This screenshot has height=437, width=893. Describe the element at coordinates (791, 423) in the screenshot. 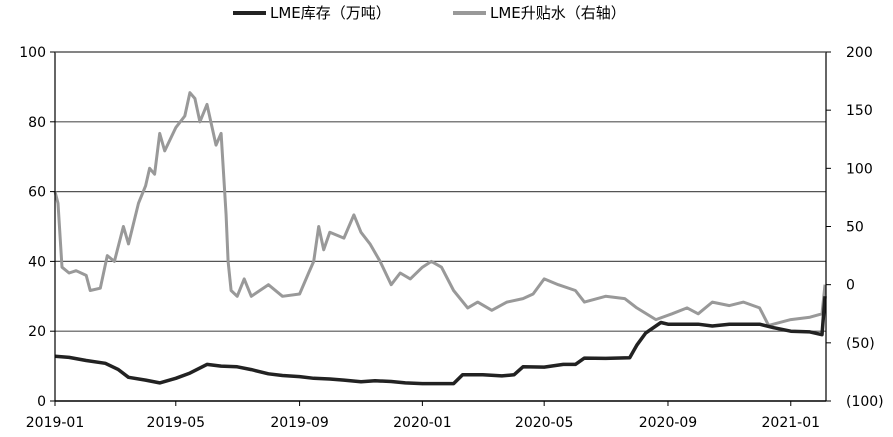

I see `x-tick-label: 2021-01` at that location.